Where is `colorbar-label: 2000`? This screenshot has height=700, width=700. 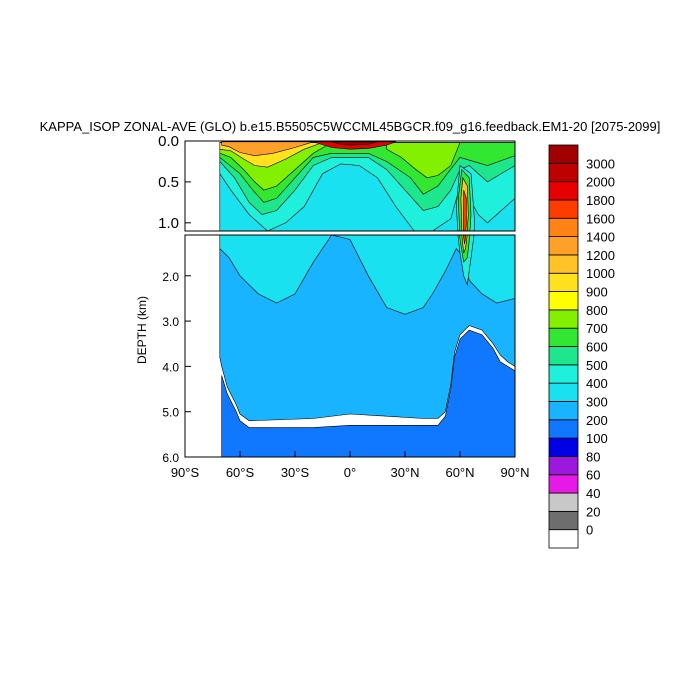 colorbar-label: 2000 is located at coordinates (600, 182).